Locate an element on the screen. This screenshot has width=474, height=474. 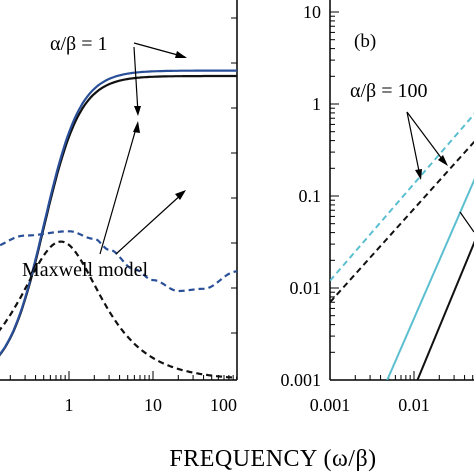
y-tick-label: 0.01 is located at coordinates (306, 288).